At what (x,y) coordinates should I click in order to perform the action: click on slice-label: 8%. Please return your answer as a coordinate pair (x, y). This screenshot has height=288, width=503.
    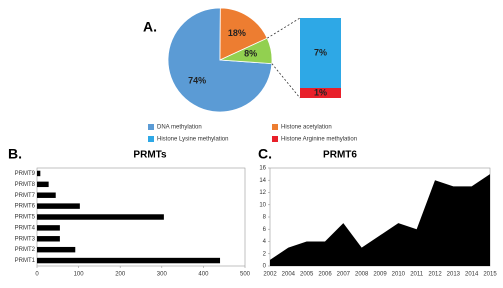
    Looking at the image, I should click on (250, 54).